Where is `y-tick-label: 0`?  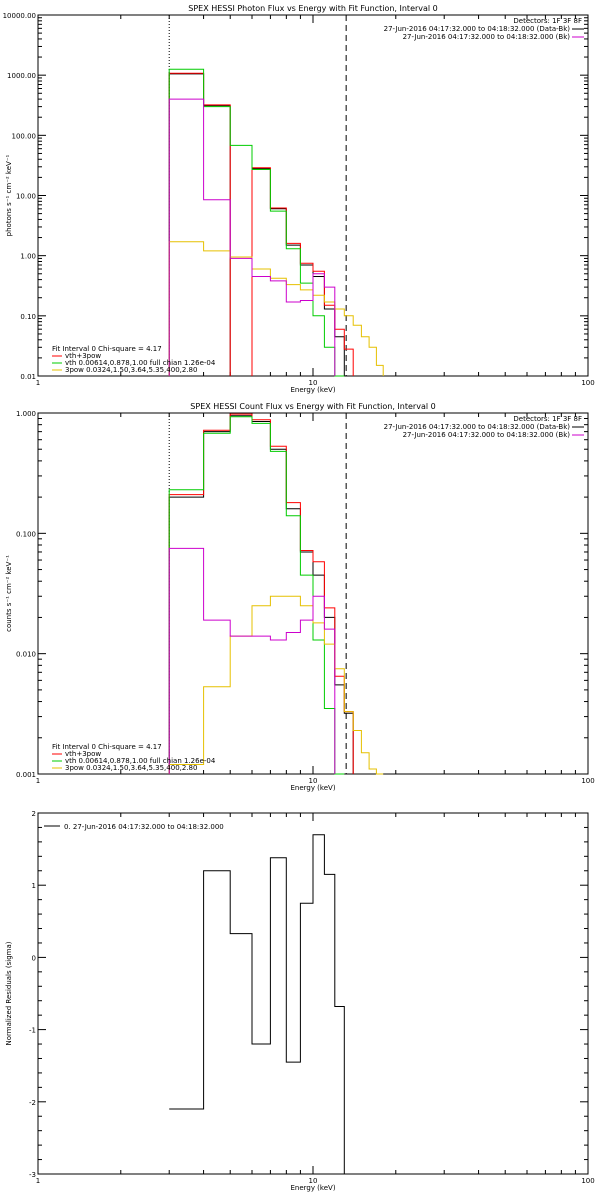 y-tick-label: 0 is located at coordinates (34, 958).